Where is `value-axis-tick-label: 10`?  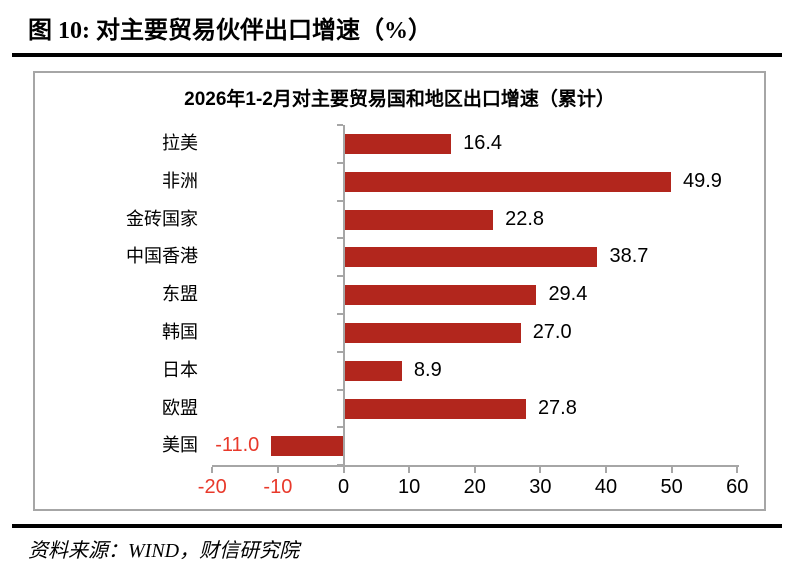
value-axis-tick-label: 10 is located at coordinates (409, 487).